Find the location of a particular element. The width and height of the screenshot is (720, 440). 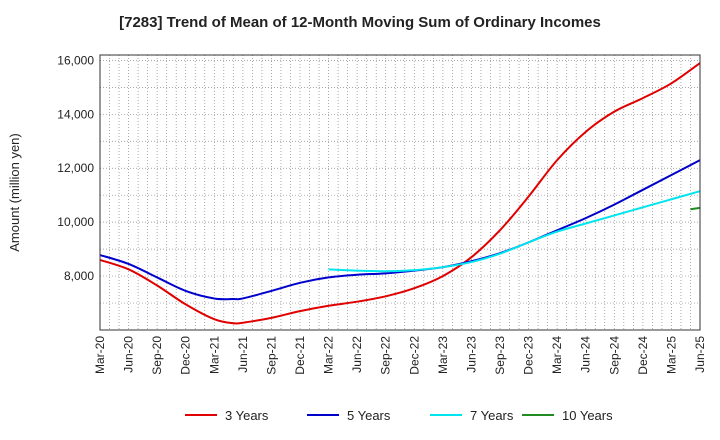

x-tick-label: Mar-23 is located at coordinates (443, 355).